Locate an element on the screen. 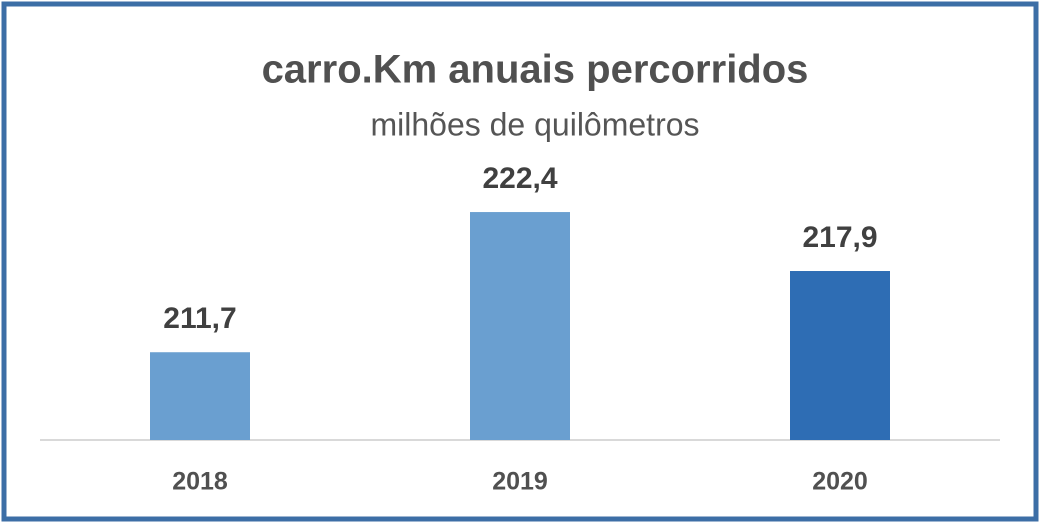 The image size is (1042, 530). chart-title: carro.Km anuais percorridos is located at coordinates (535, 70).